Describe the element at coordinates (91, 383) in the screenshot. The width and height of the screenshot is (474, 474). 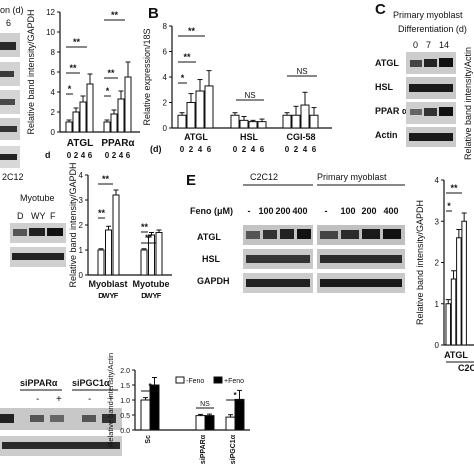
I see `panelF-label-sipgc1a: siPGC1α` at that location.